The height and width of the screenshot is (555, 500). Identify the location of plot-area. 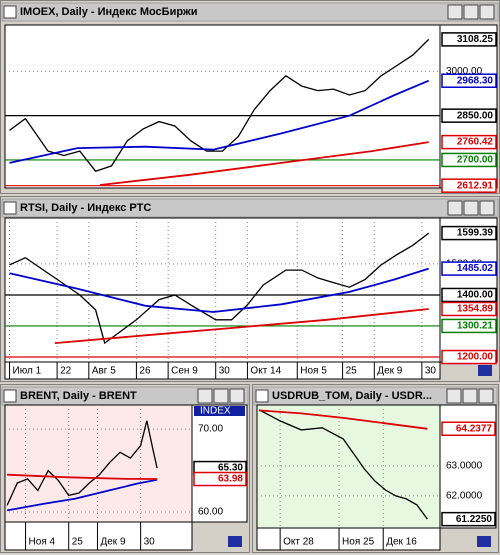
(98, 463).